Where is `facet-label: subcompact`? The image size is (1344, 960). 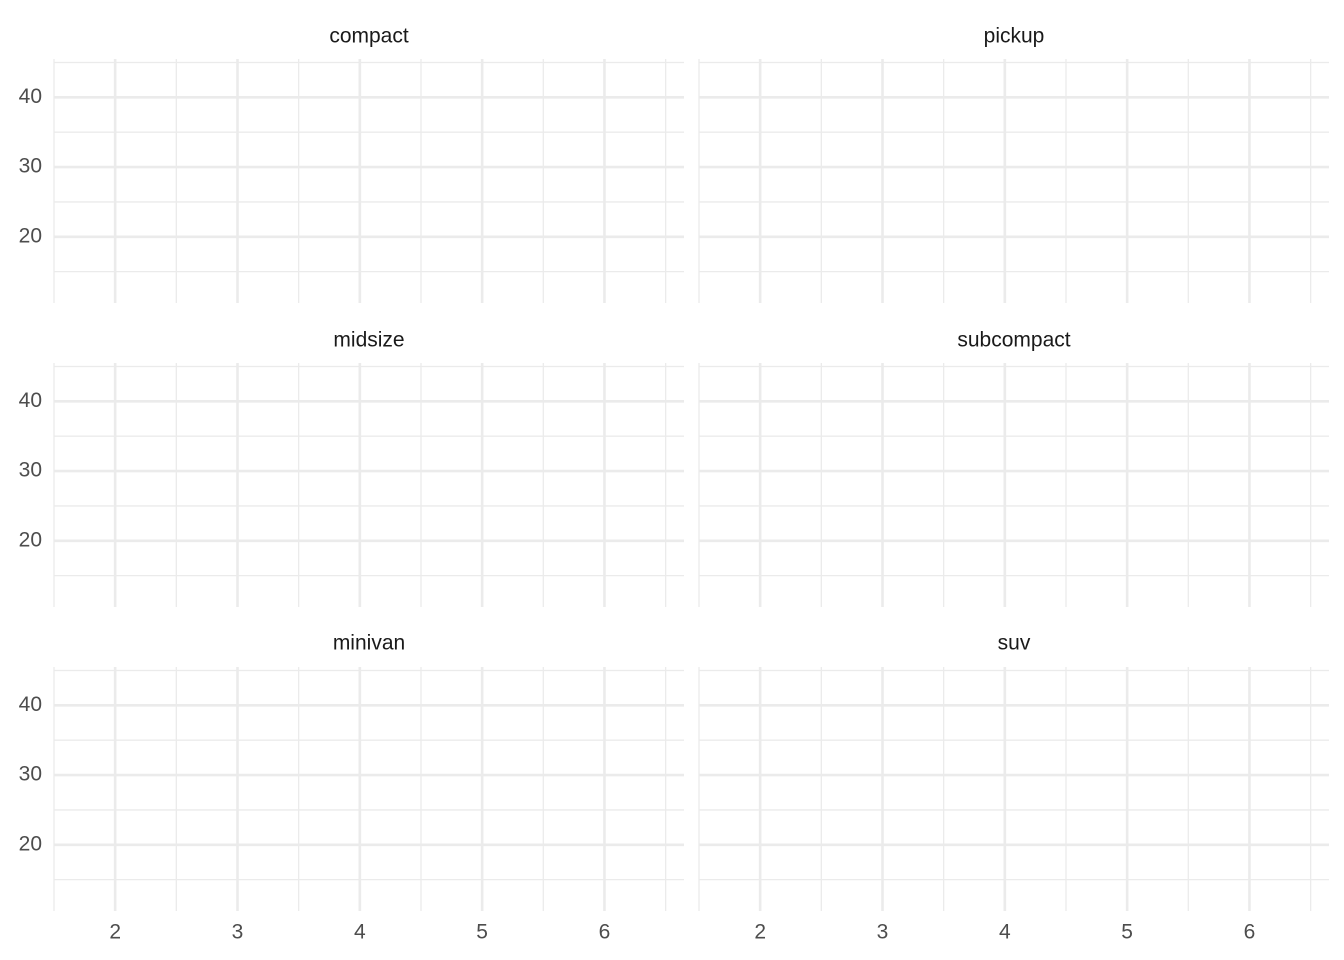
facet-label: subcompact is located at coordinates (1013, 340).